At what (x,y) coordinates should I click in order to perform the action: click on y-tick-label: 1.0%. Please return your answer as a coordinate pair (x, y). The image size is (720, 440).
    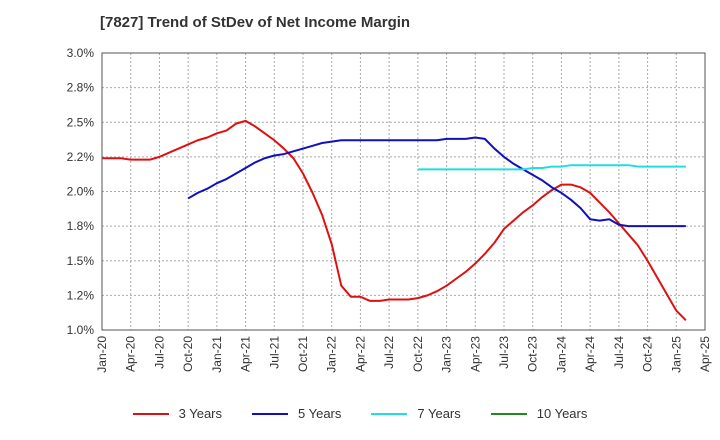
    Looking at the image, I should click on (81, 330).